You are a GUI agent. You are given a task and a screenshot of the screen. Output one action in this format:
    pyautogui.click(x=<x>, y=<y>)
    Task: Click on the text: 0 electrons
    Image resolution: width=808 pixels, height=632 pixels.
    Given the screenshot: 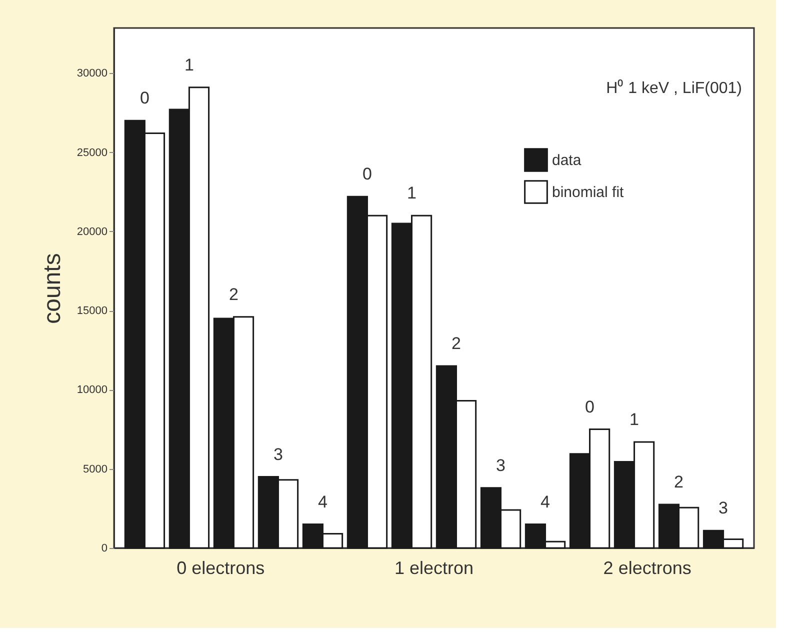 What is the action you would take?
    pyautogui.click(x=220, y=568)
    